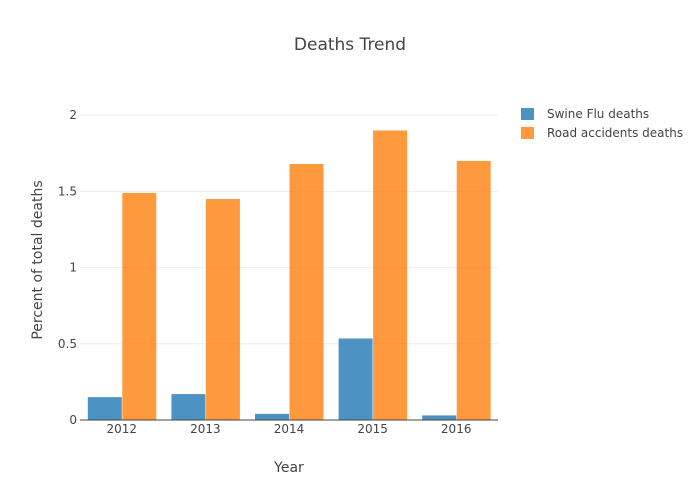 Image resolution: width=700 pixels, height=500 pixels. Describe the element at coordinates (272, 416) in the screenshot. I see `bar-swine-flu-2014` at that location.